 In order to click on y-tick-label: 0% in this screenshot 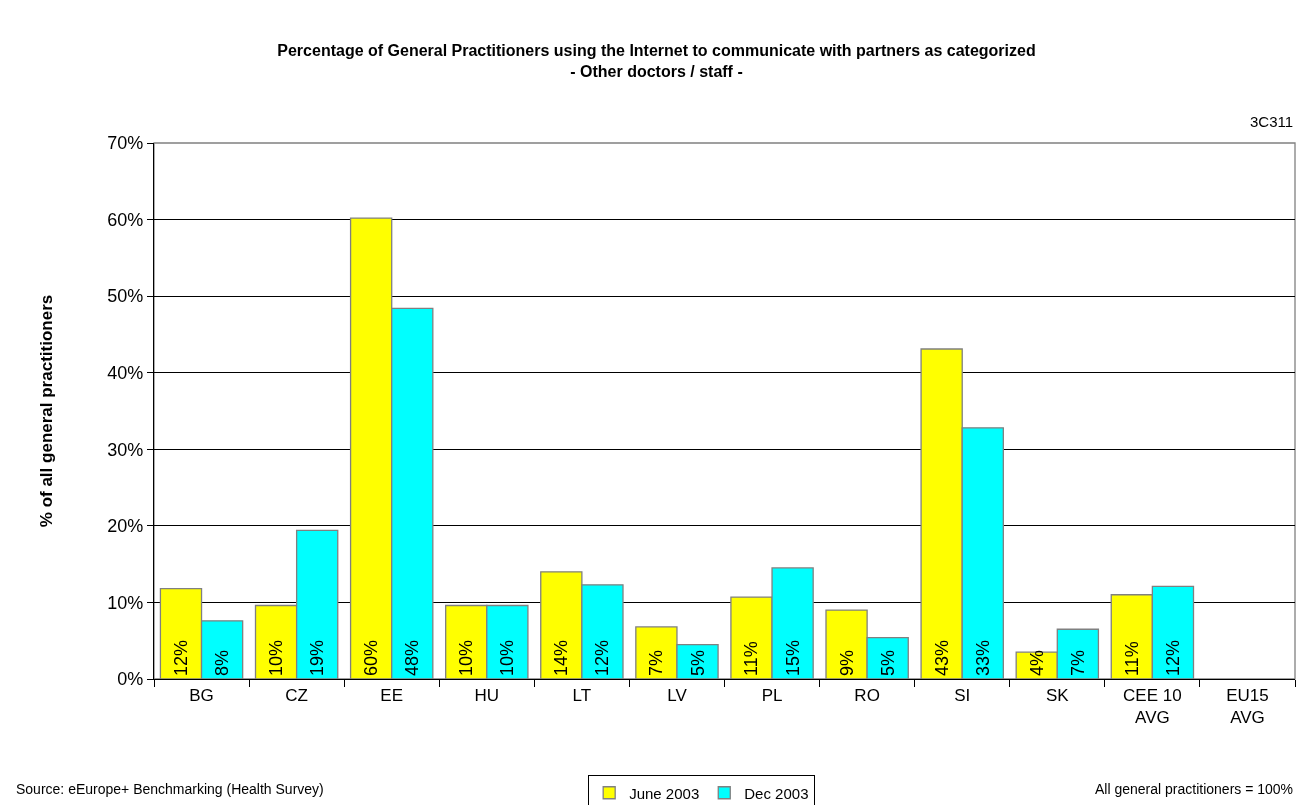, I will do `click(130, 679)`.